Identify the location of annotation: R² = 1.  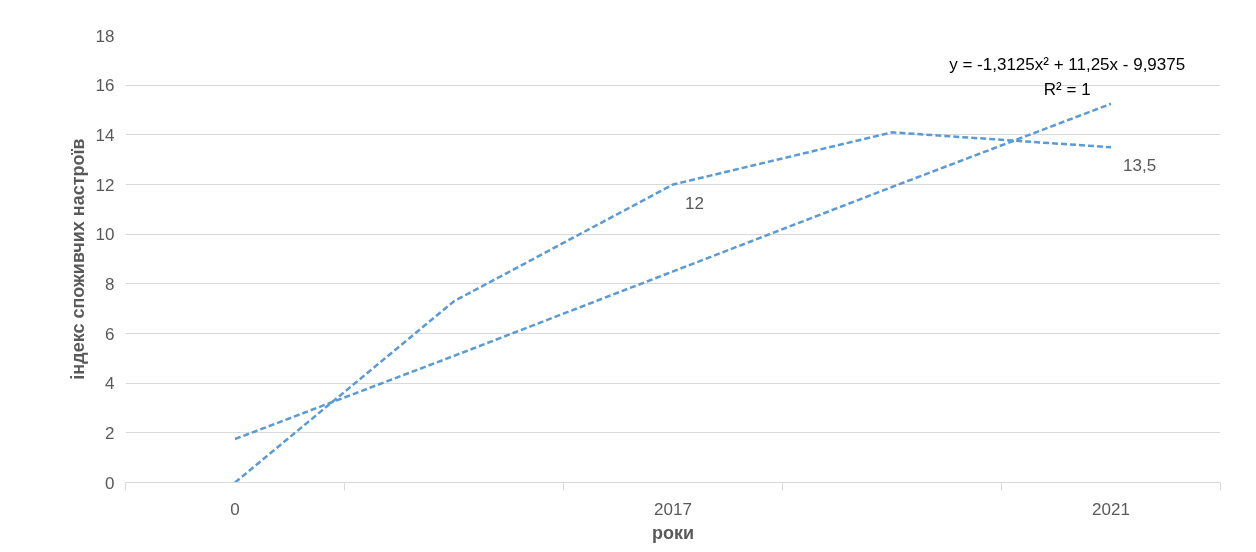
(1067, 89).